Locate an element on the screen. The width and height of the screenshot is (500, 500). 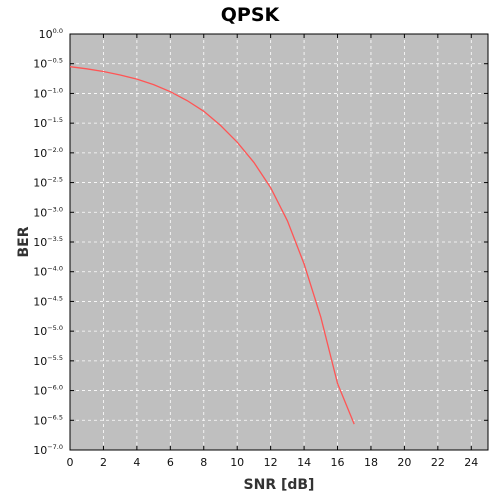
y-tick-label: 10−4.0 is located at coordinates (48, 272).